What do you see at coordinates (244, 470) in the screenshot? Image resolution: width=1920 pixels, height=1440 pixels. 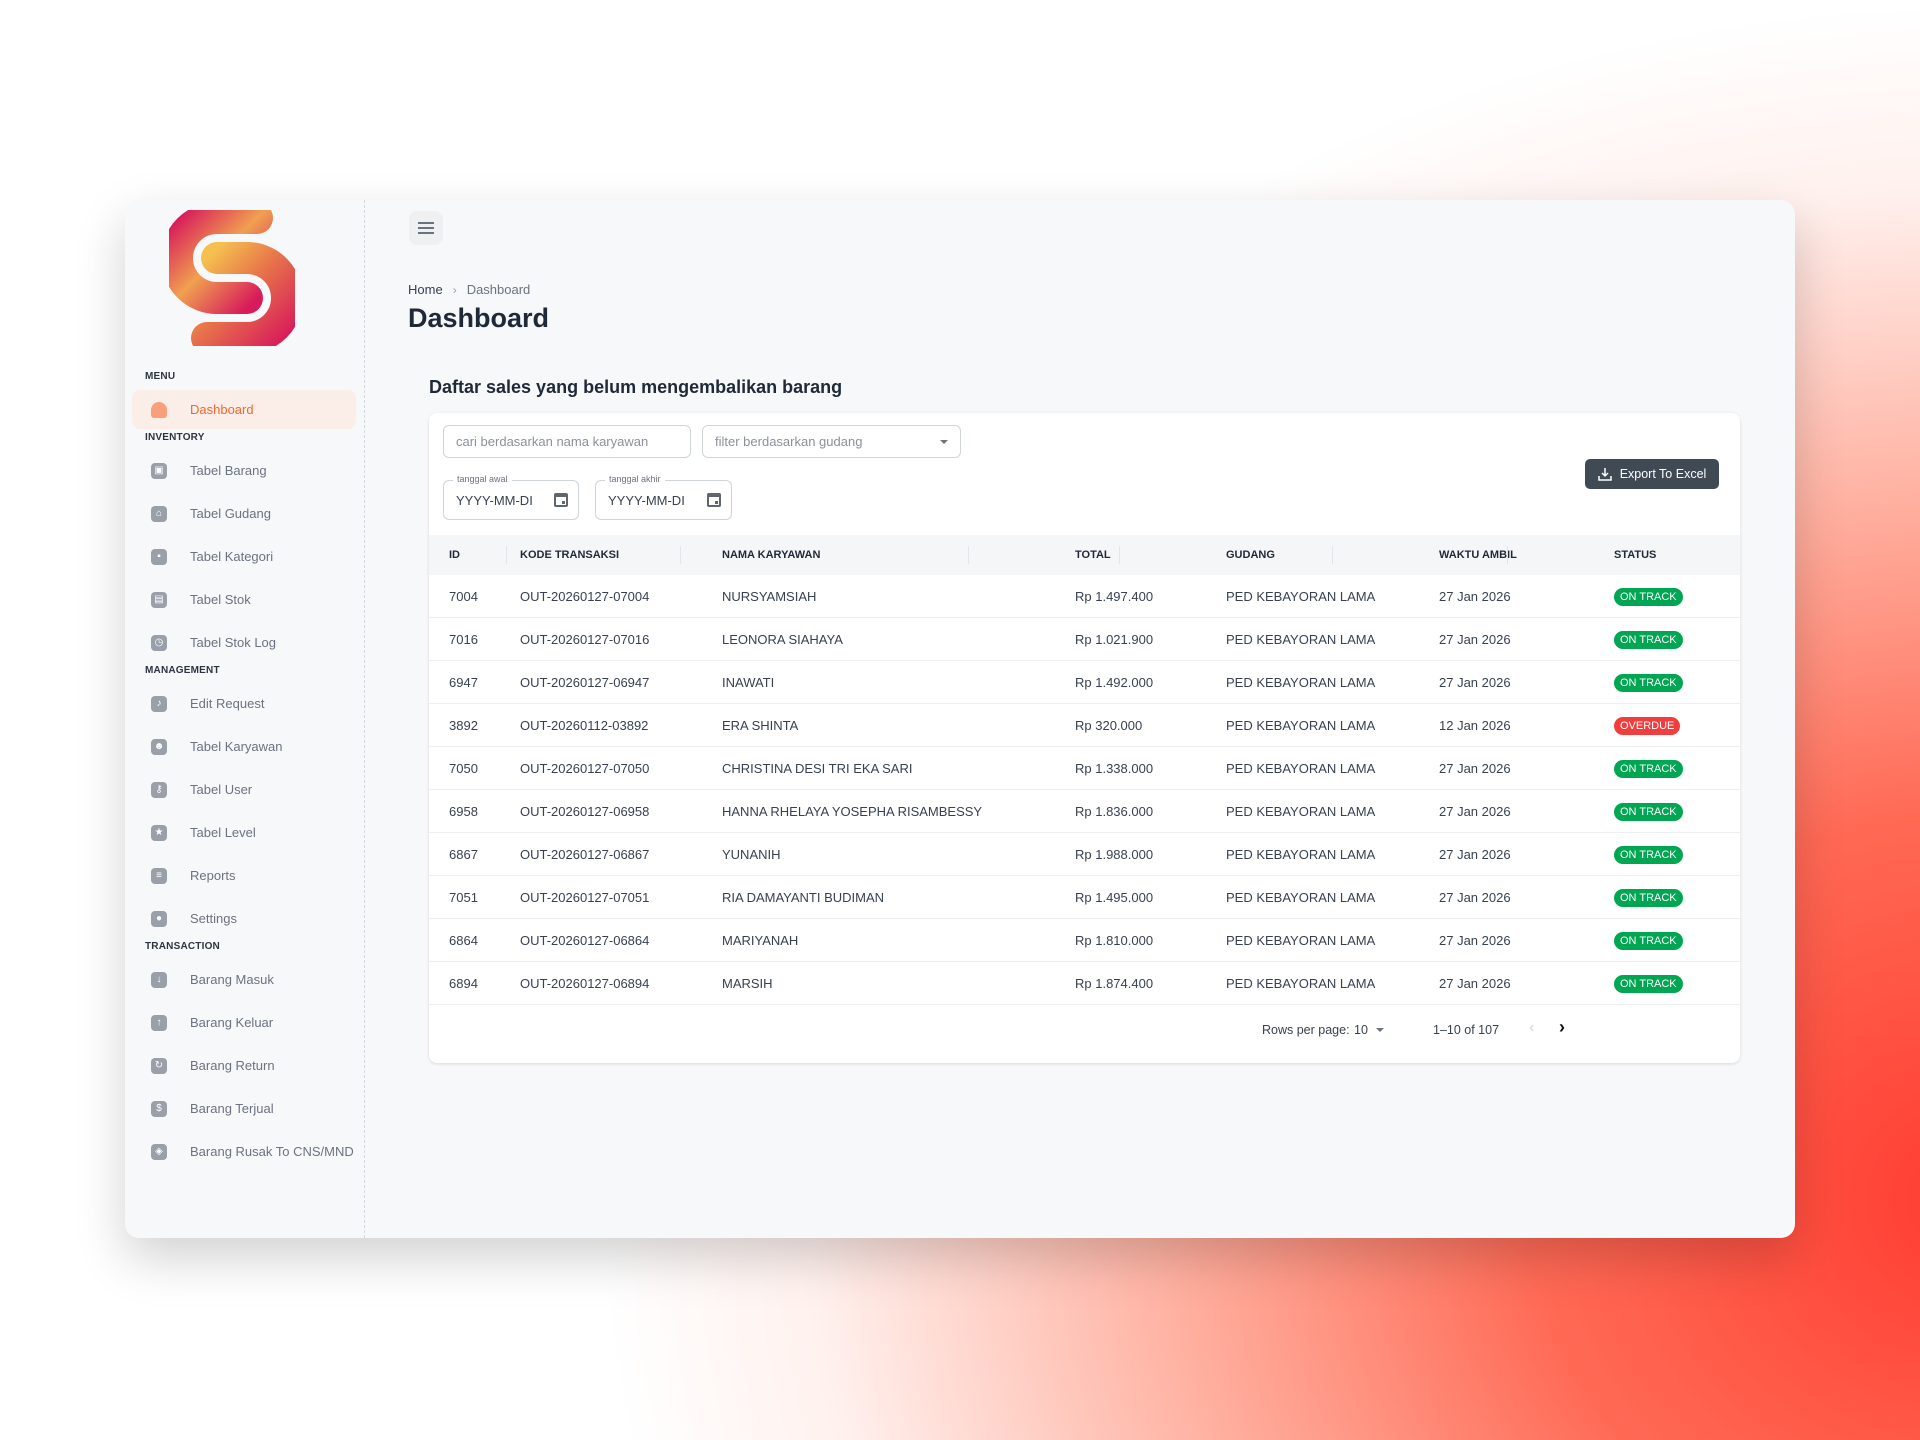 I see `sidebar-item-tabel-barang: ▣ Tabel Barang` at bounding box center [244, 470].